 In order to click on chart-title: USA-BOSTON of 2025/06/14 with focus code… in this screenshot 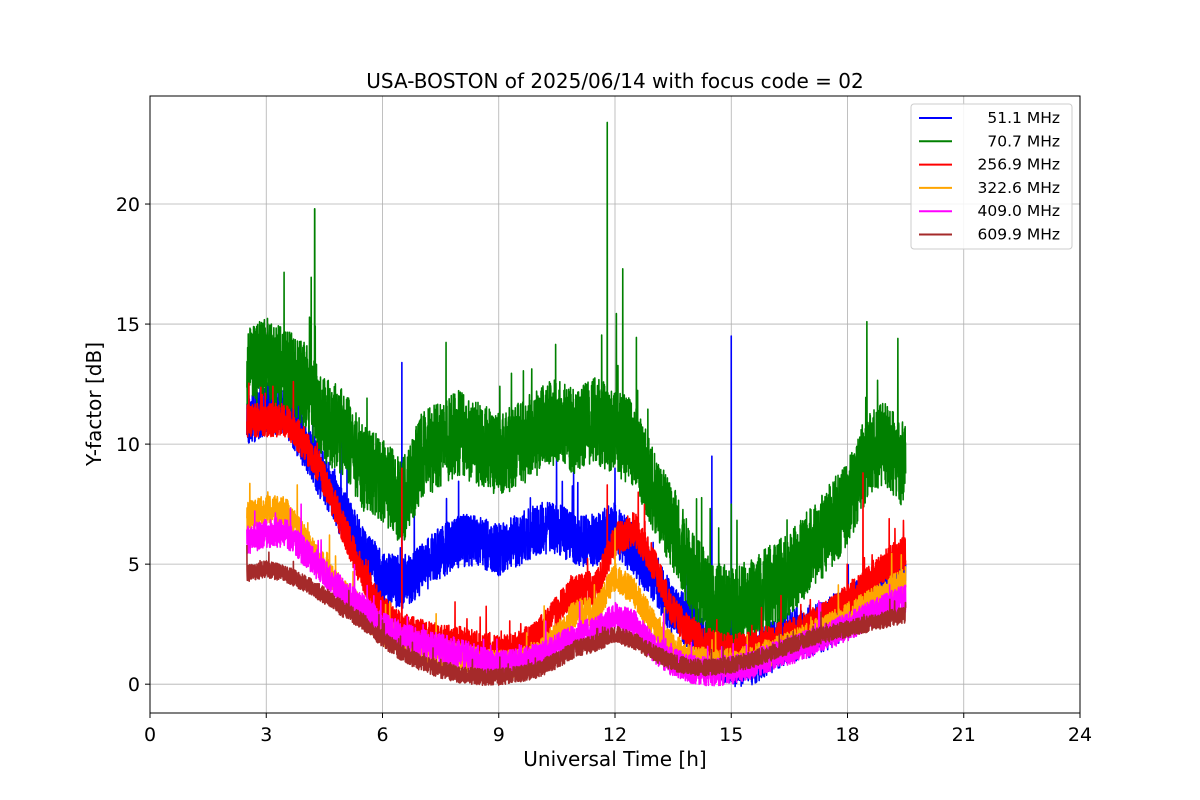, I will do `click(614, 81)`.